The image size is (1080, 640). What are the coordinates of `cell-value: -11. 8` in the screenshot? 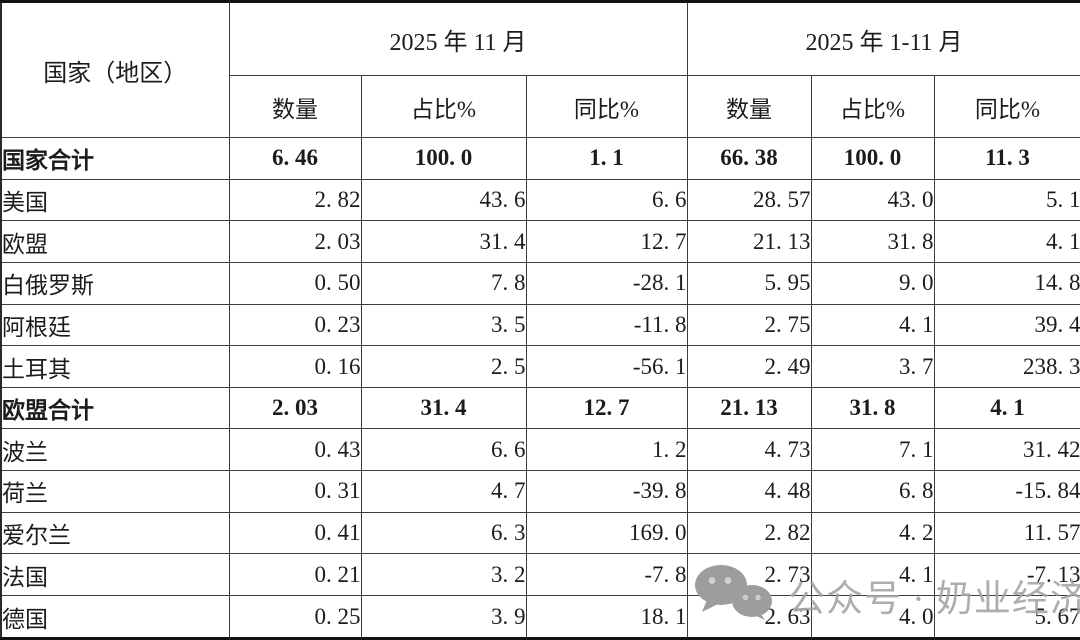 It's located at (606, 325).